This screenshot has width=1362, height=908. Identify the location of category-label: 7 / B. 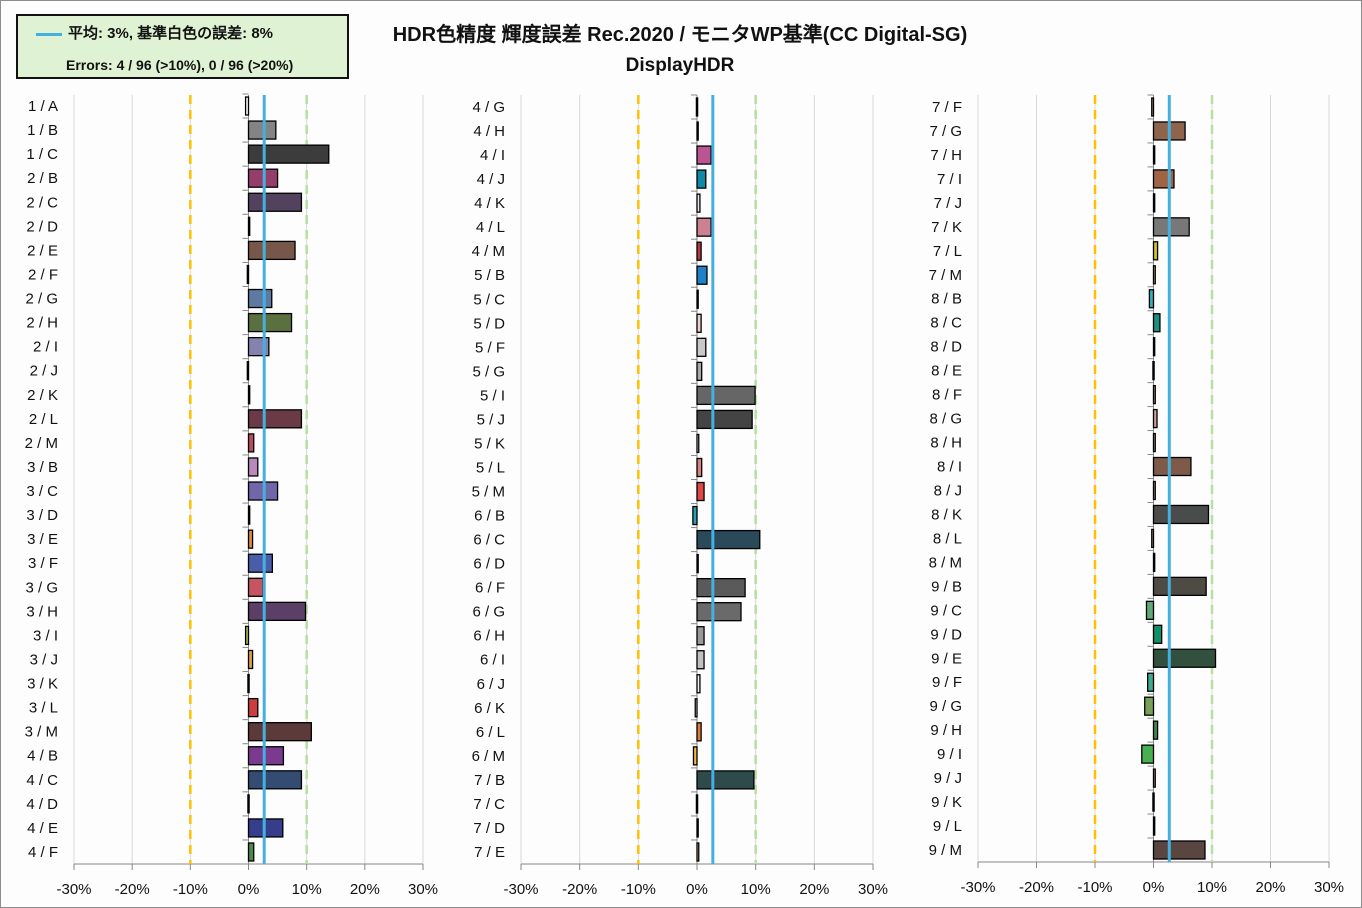
(489, 780).